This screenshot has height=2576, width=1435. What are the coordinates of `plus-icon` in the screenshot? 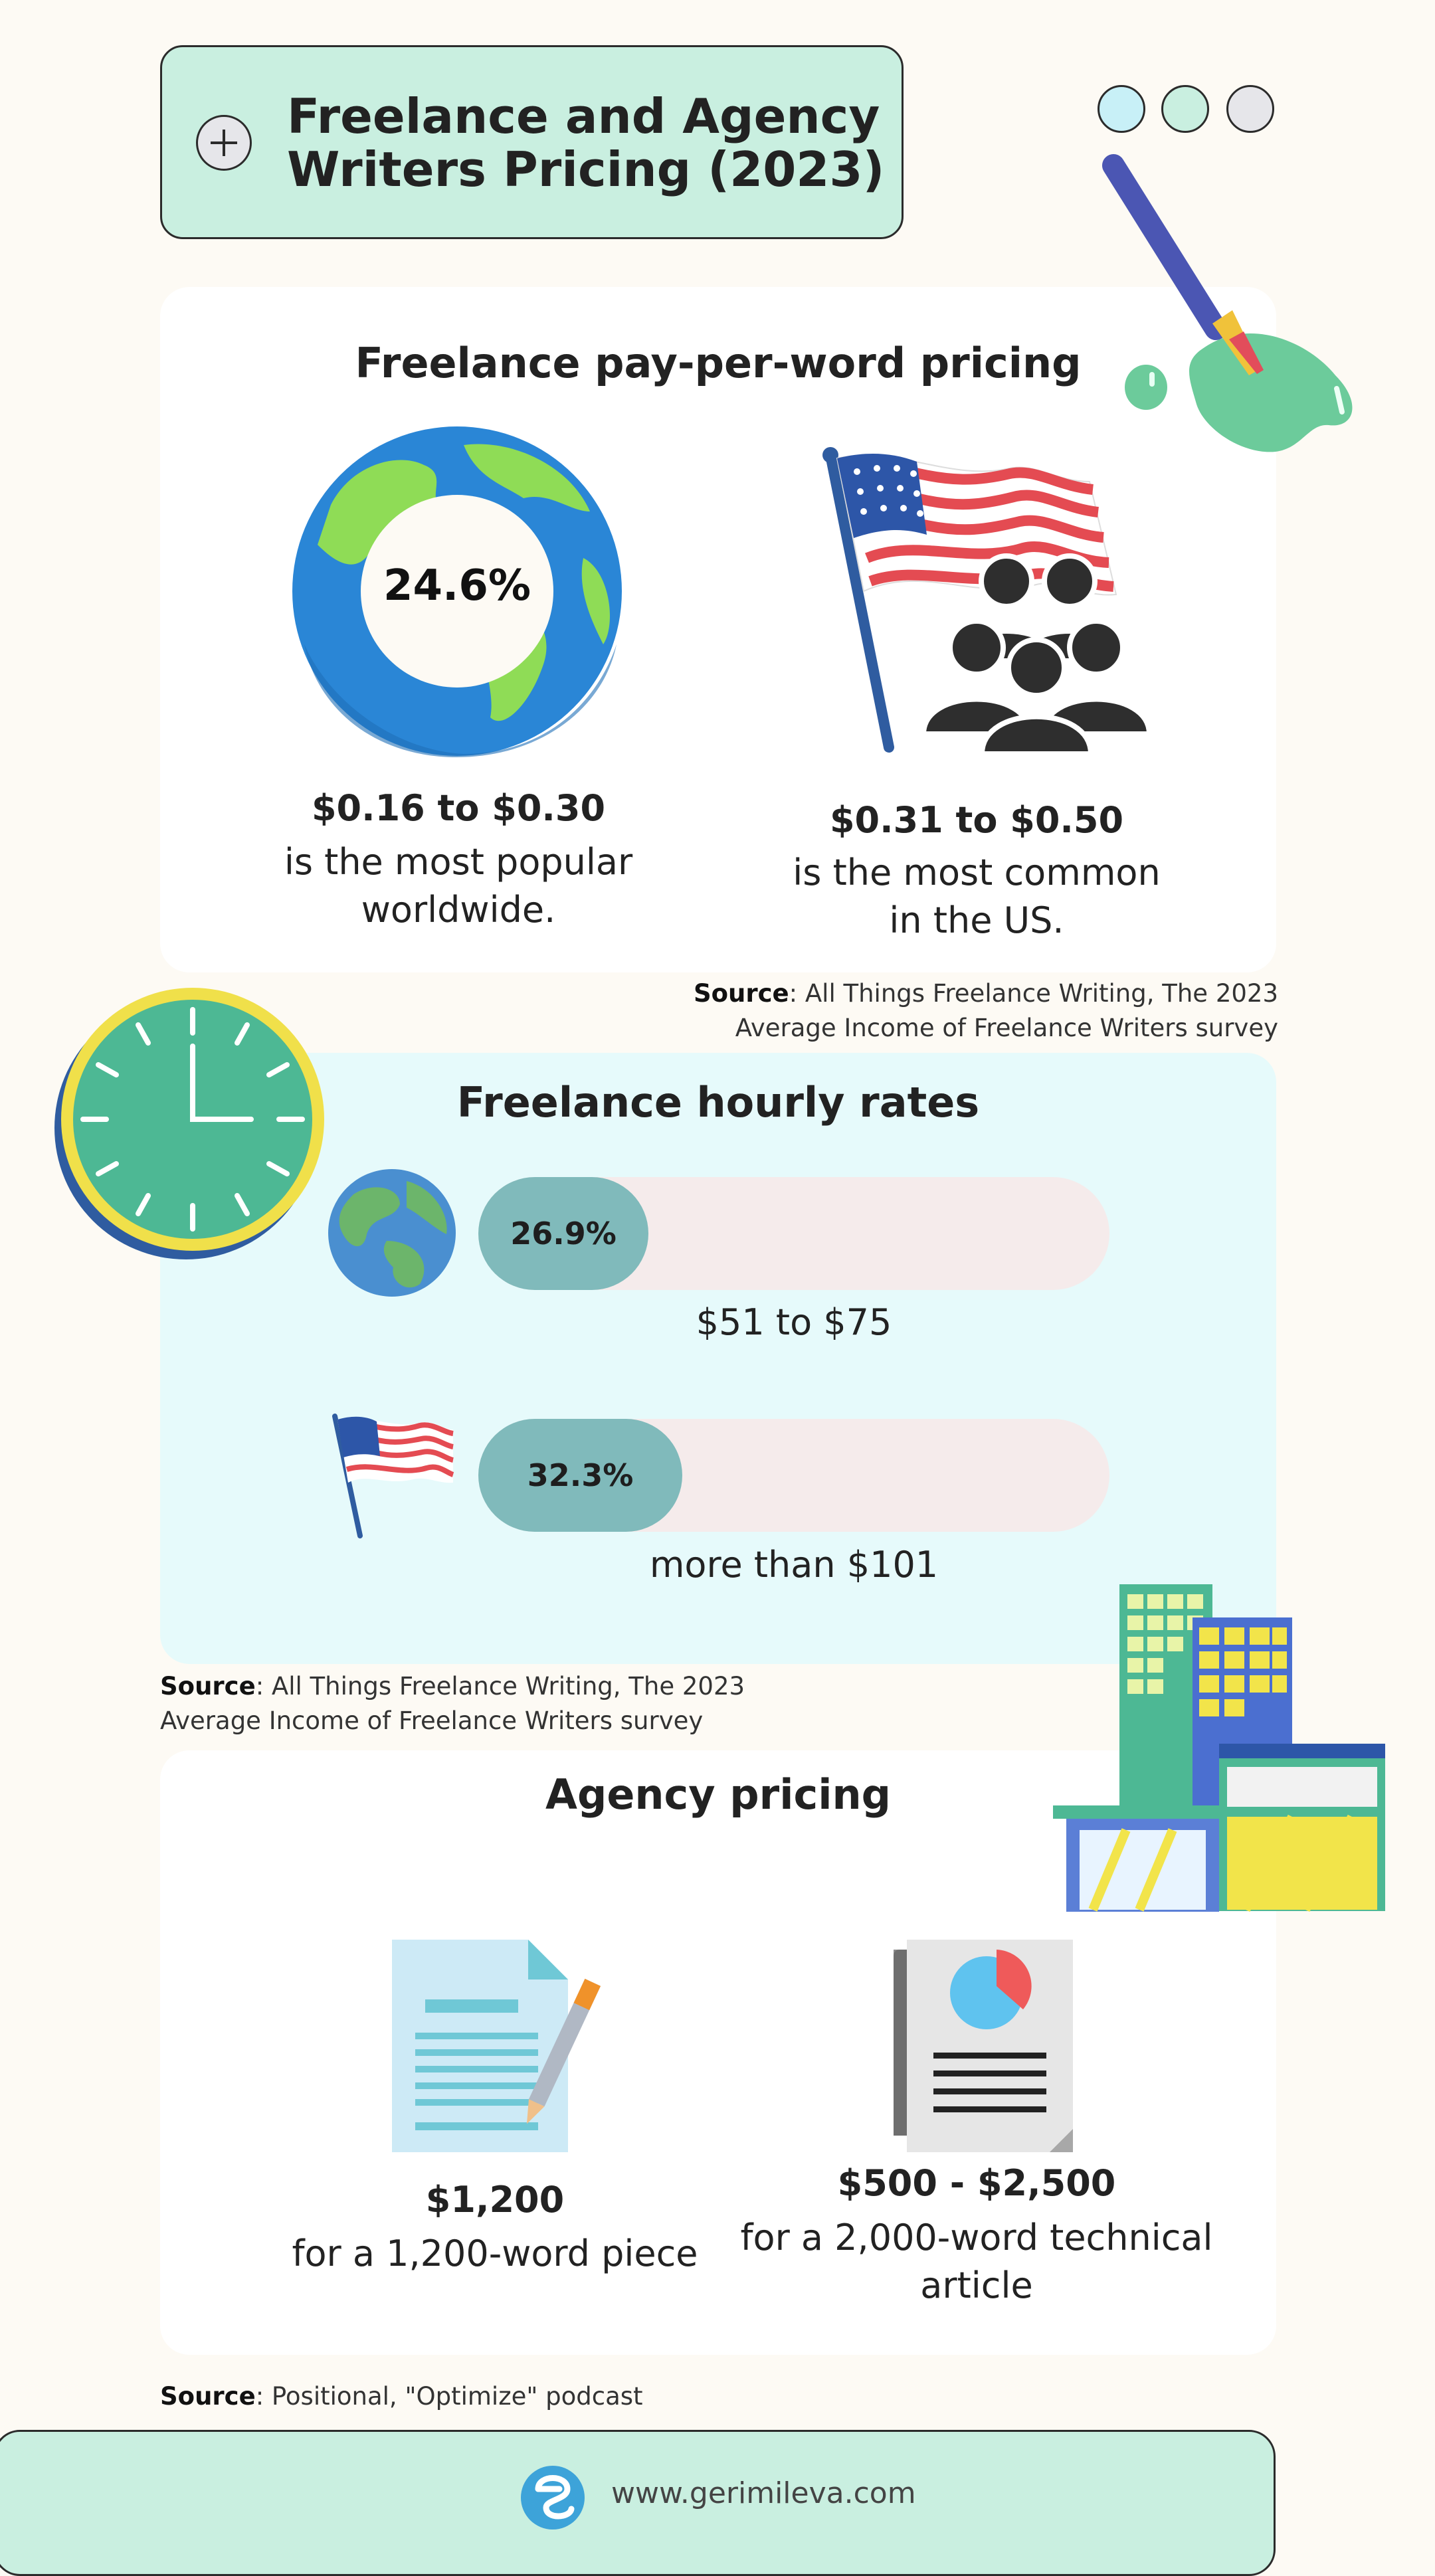 It's located at (224, 143).